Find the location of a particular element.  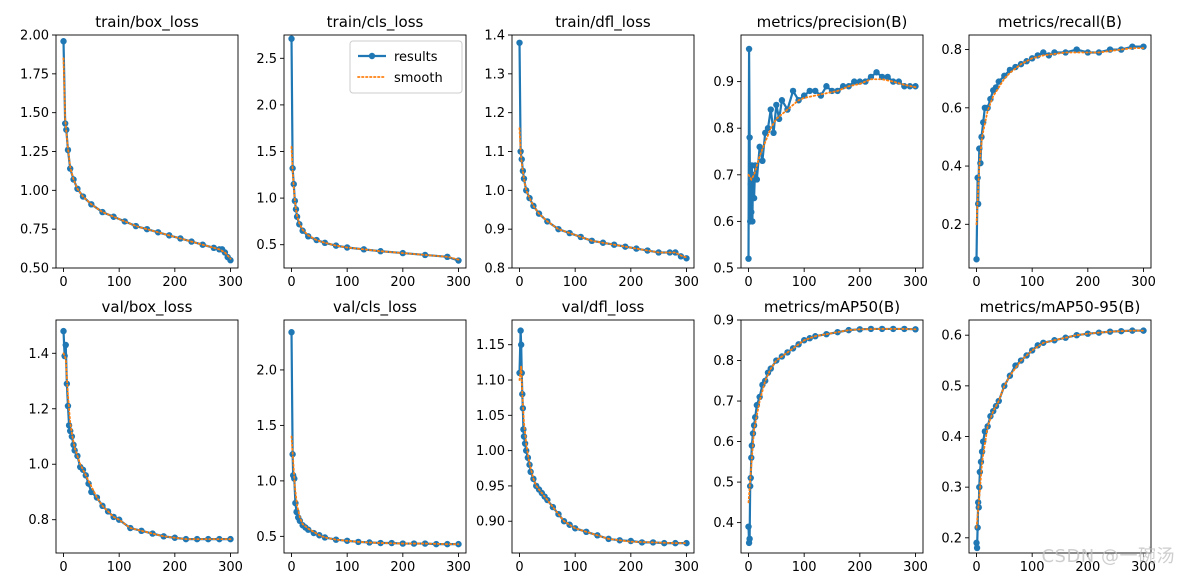

subplot-title: train/box_loss is located at coordinates (147, 22).